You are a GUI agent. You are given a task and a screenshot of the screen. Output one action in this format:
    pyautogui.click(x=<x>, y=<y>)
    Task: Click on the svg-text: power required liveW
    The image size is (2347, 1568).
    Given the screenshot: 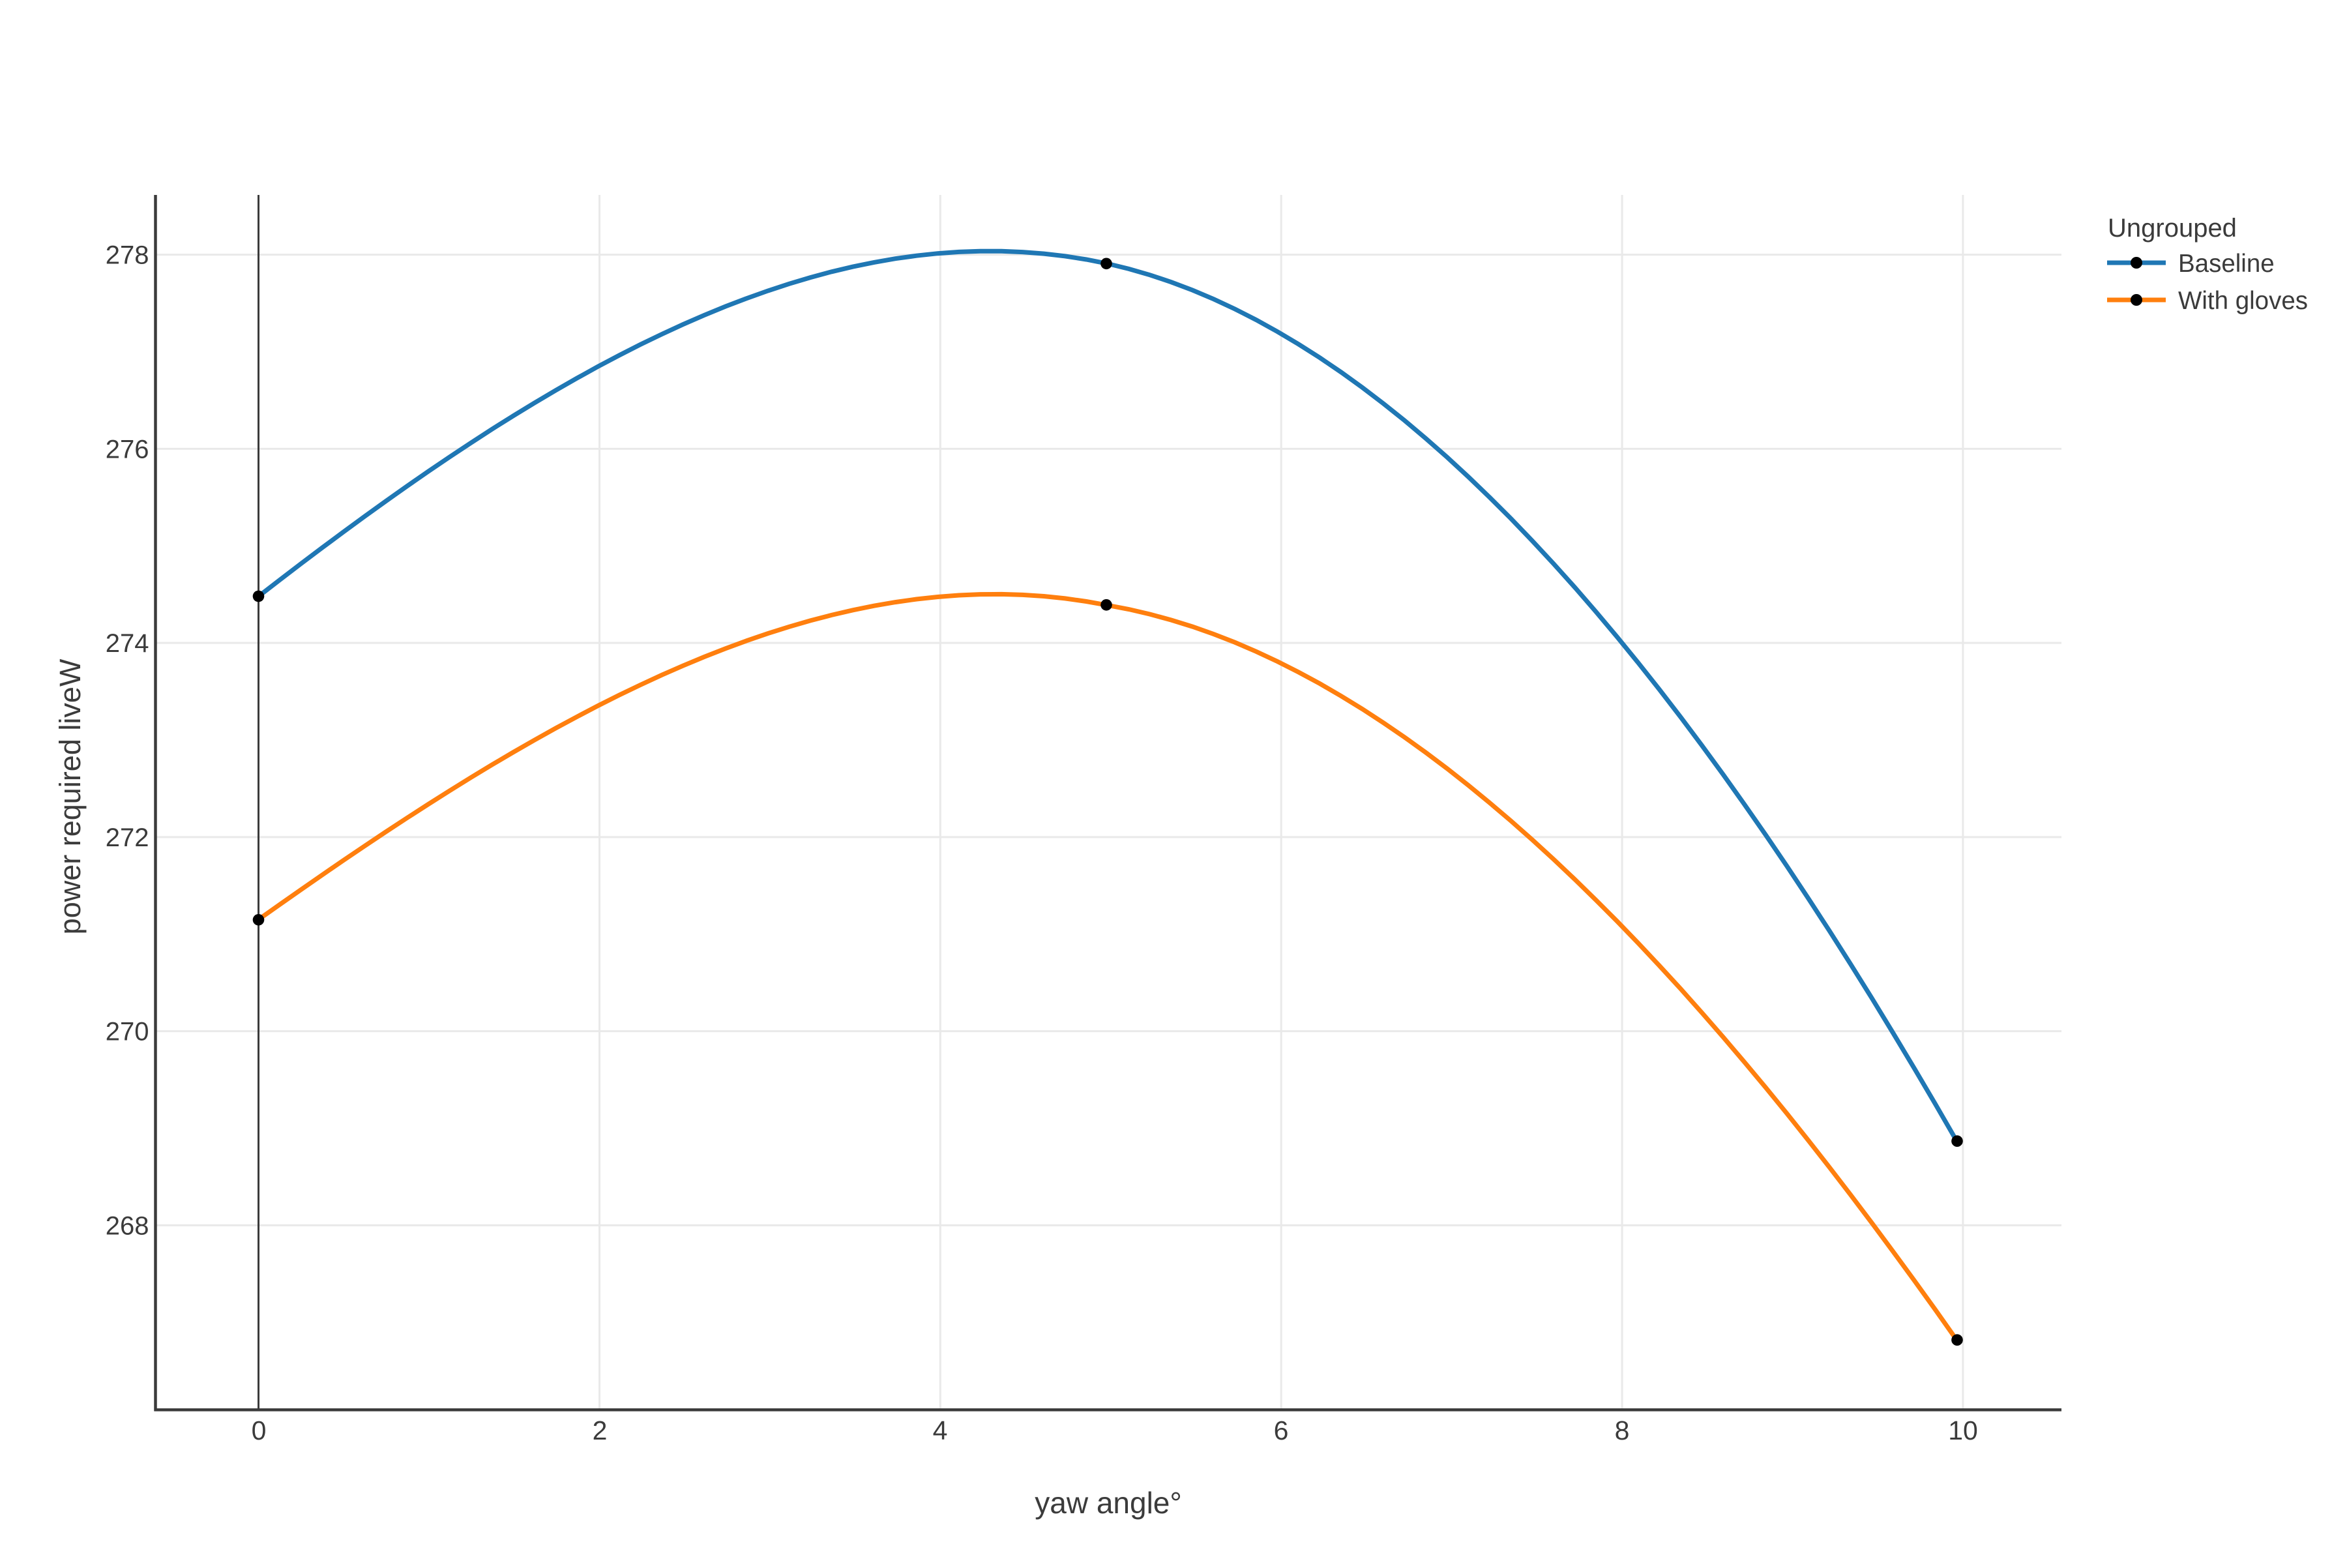 What is the action you would take?
    pyautogui.click(x=70, y=796)
    